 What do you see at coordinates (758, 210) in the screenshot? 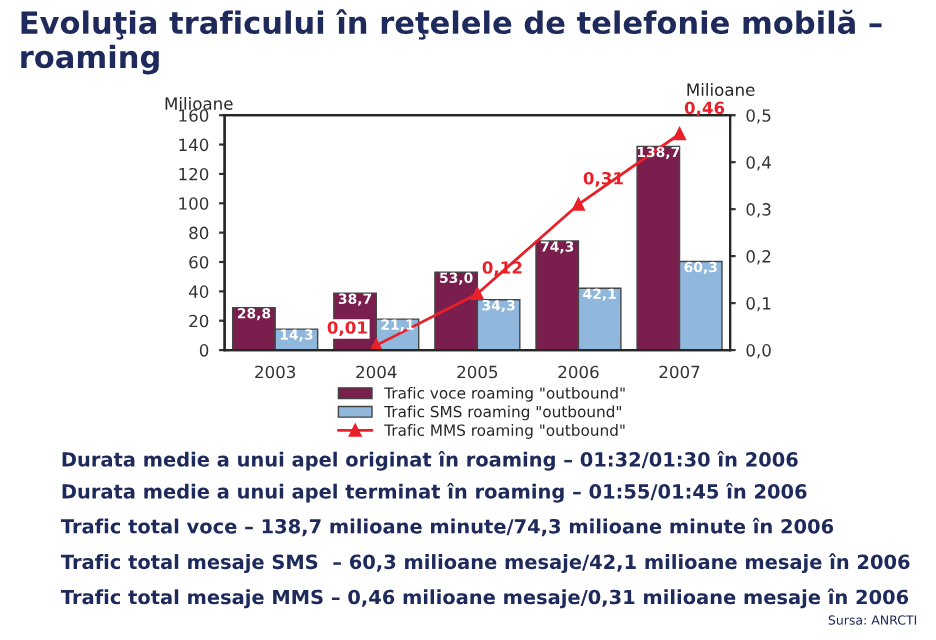
I see `y2-tick-label: 0,3` at bounding box center [758, 210].